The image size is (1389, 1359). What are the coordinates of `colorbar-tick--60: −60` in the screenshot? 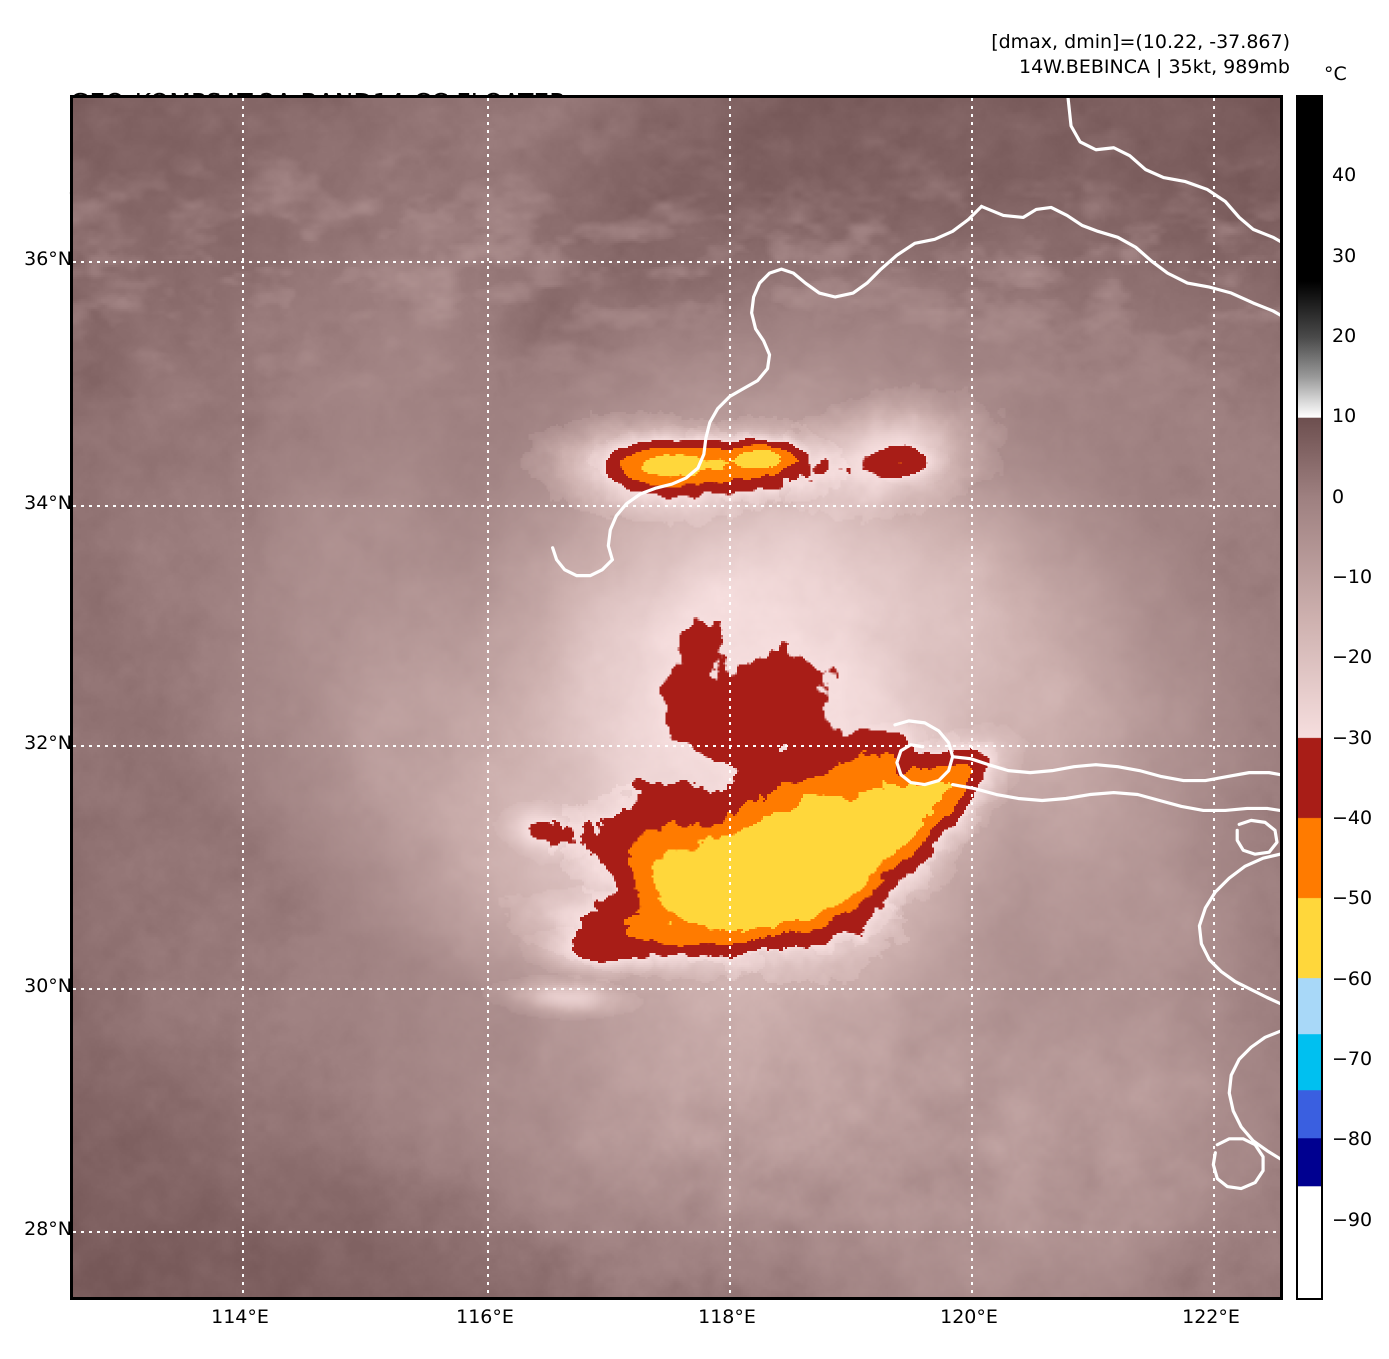 It's located at (1352, 978).